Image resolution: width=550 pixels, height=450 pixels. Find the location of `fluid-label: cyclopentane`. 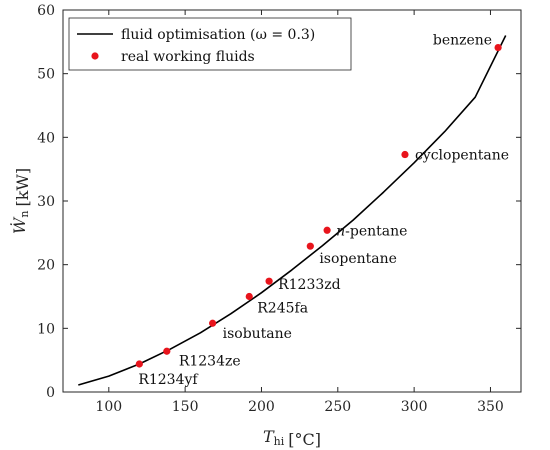

fluid-label: cyclopentane is located at coordinates (462, 156).